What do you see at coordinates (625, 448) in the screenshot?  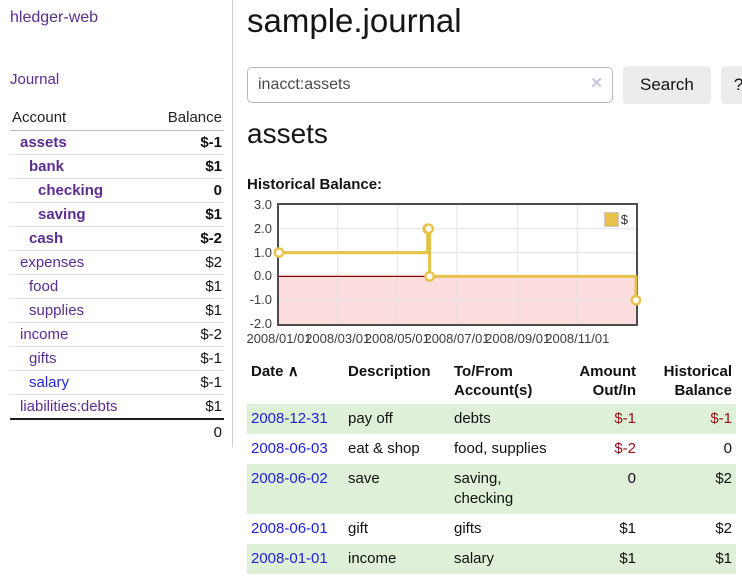 I see `transaction-amount: $-2` at bounding box center [625, 448].